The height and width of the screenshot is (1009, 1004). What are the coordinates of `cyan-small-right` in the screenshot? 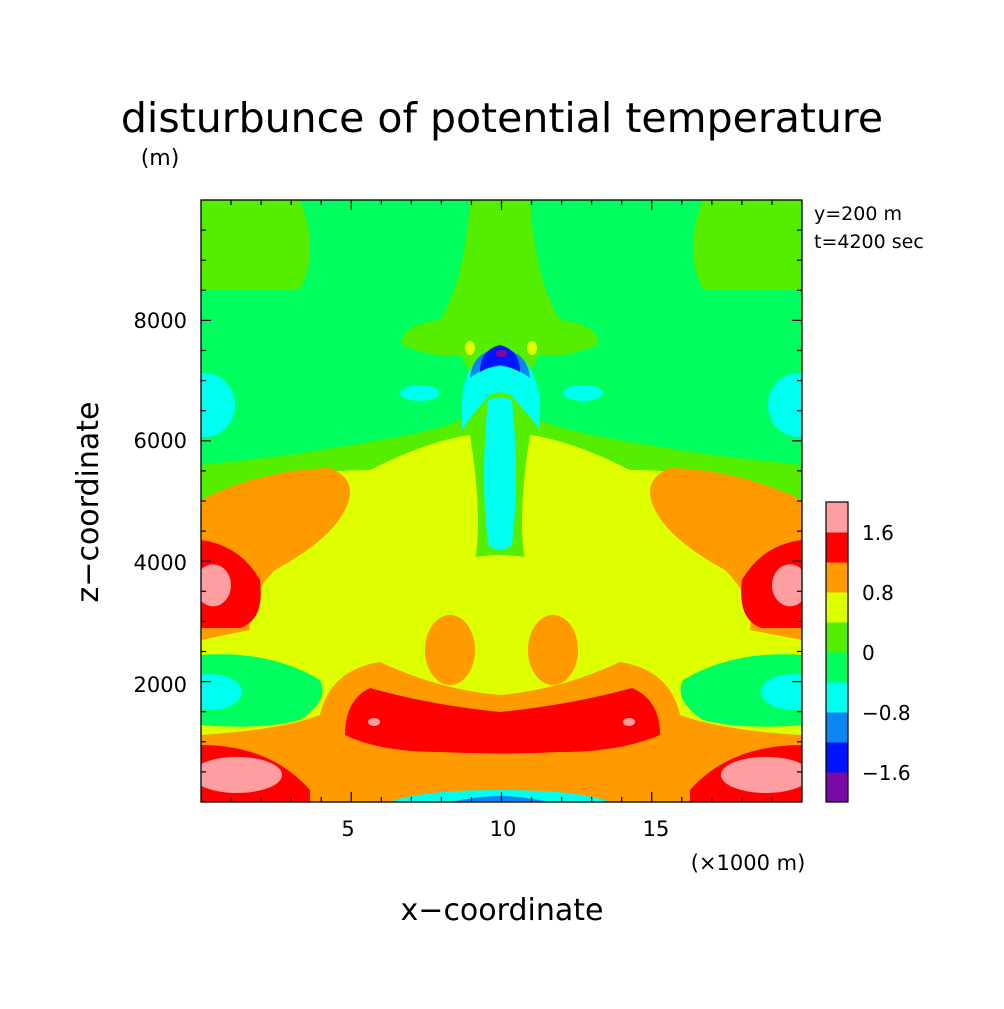 It's located at (583, 393).